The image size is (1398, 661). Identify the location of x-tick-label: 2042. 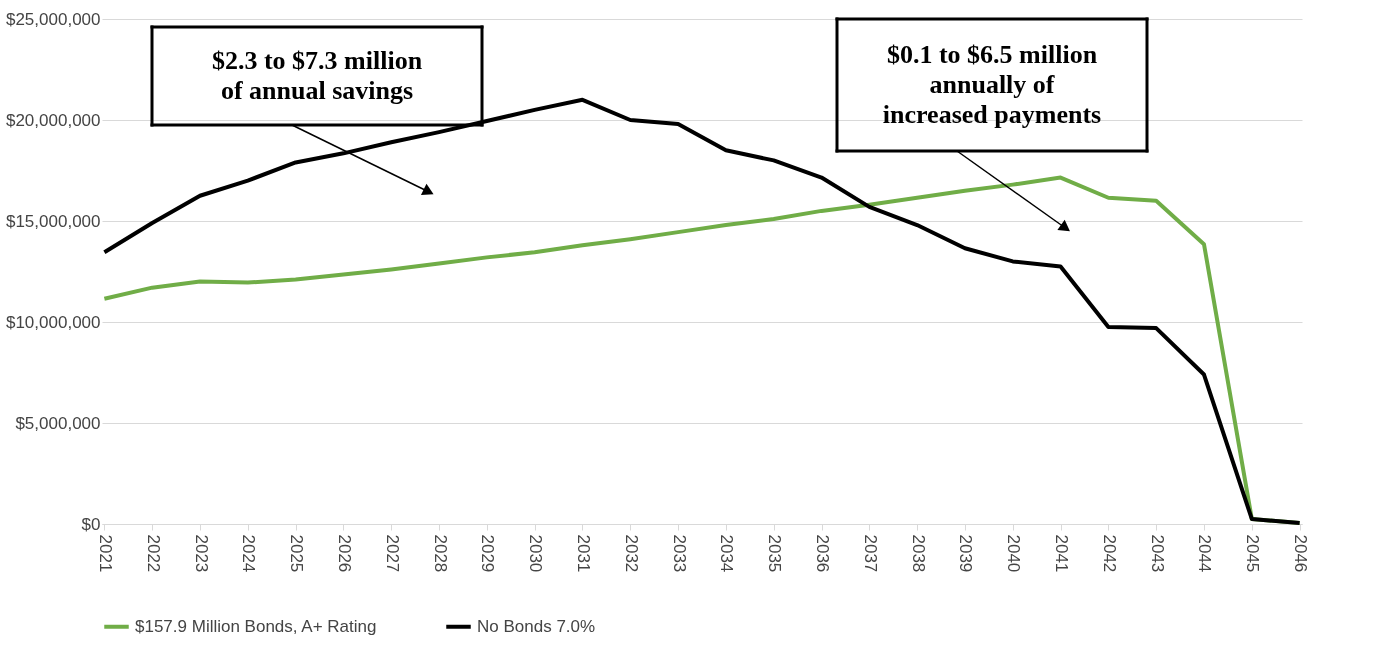
(1109, 553).